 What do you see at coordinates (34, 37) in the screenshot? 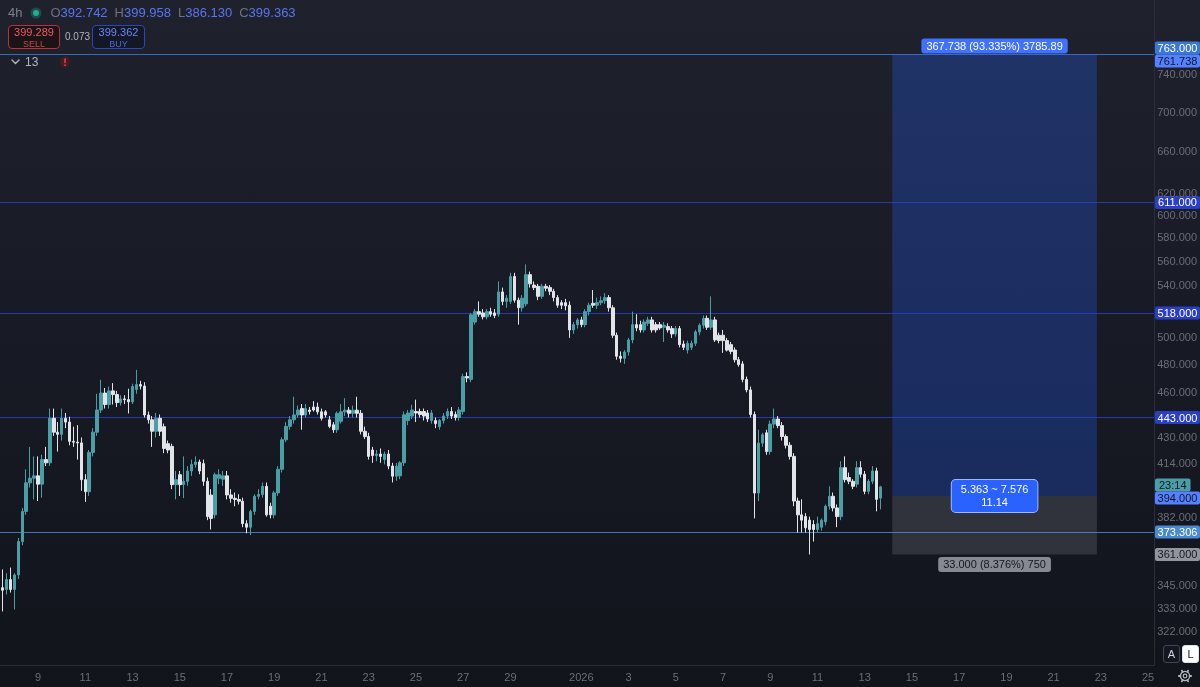
I see `sell-button: 399.289 SELL` at bounding box center [34, 37].